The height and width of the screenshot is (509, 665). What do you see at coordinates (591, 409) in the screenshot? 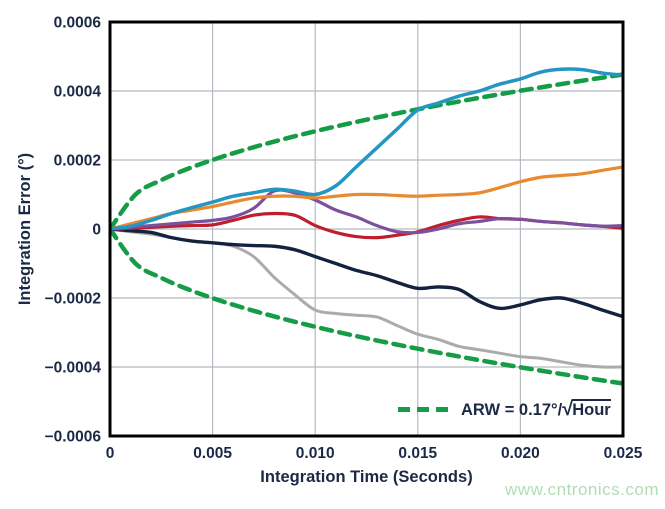
I see `sqrt-radicand: Hour` at bounding box center [591, 409].